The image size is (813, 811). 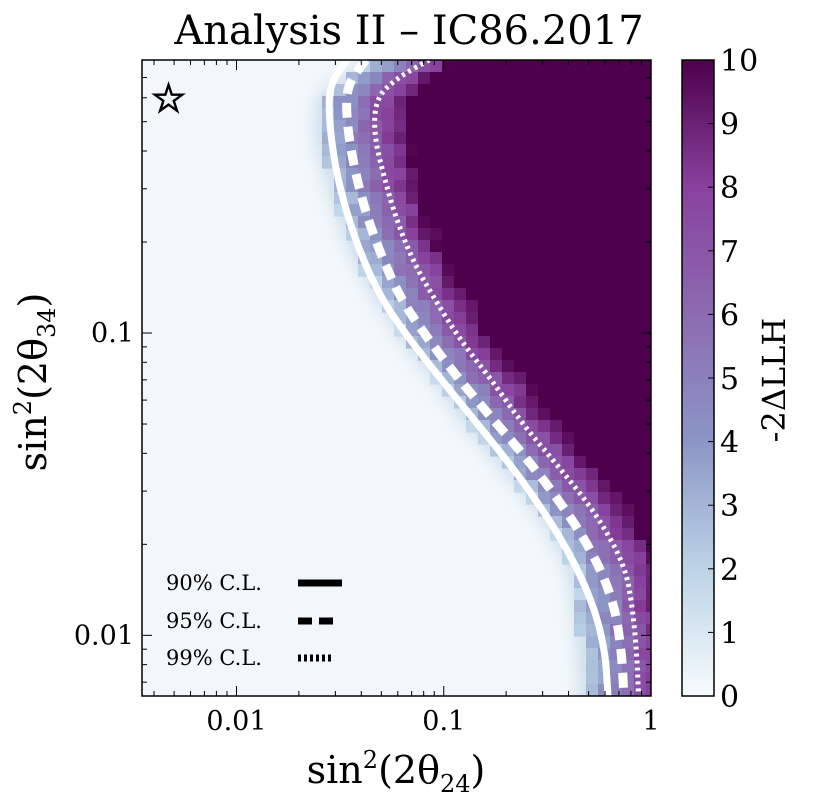 What do you see at coordinates (729, 252) in the screenshot?
I see `colorbar-tick-label: 7` at bounding box center [729, 252].